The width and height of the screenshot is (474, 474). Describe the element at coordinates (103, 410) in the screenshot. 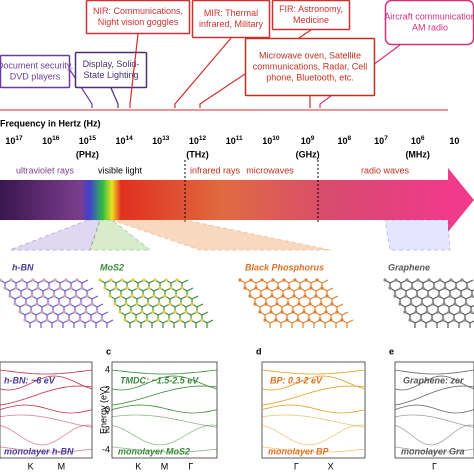

I see `energy-axis-label: Energy (eV)` at that location.